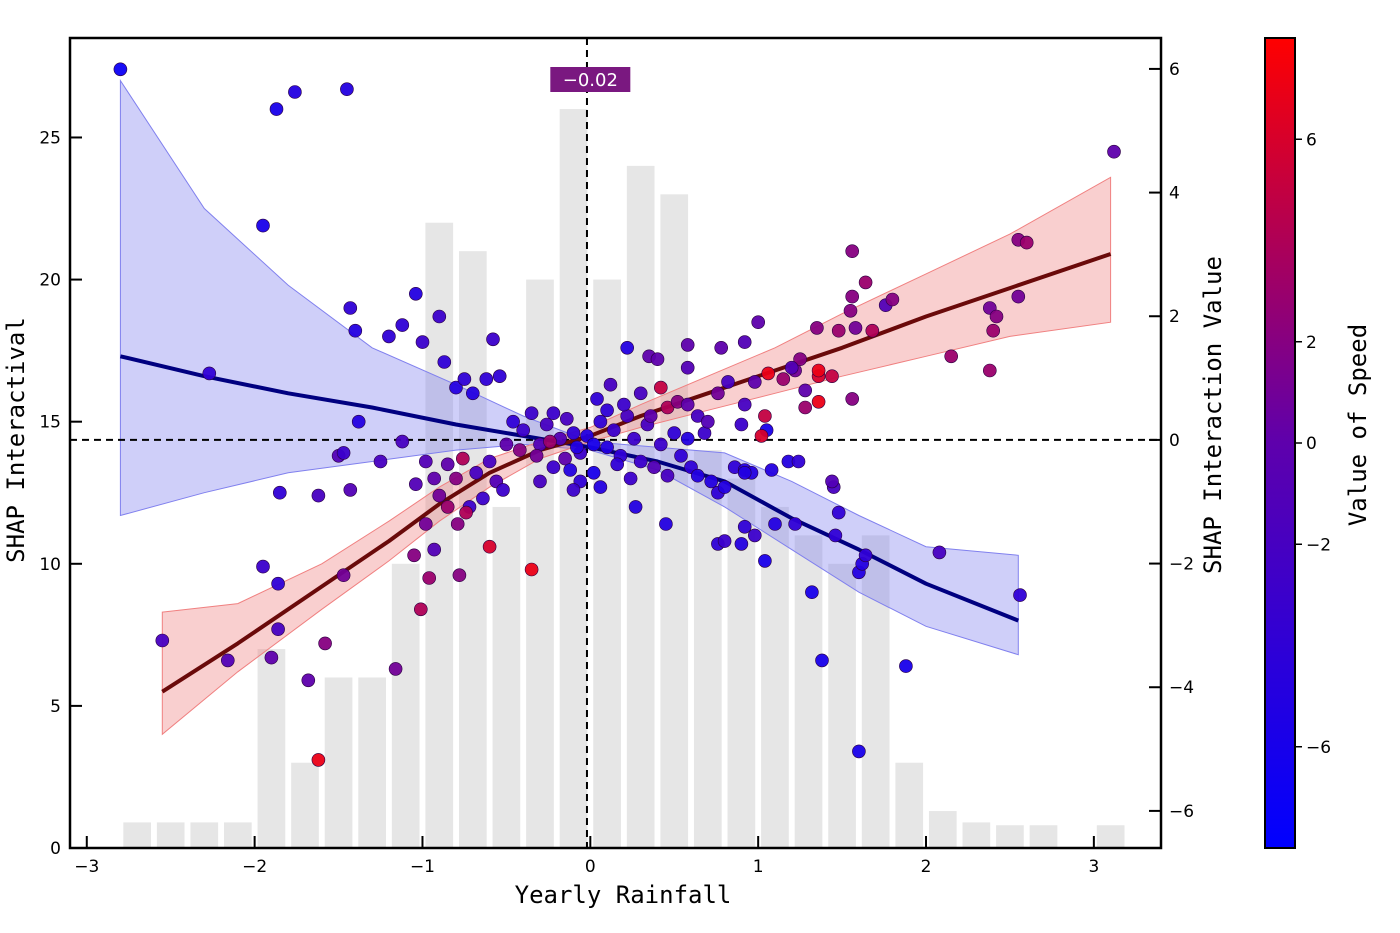 The image size is (1400, 933). Describe the element at coordinates (590, 79) in the screenshot. I see `annotation-box` at that location.